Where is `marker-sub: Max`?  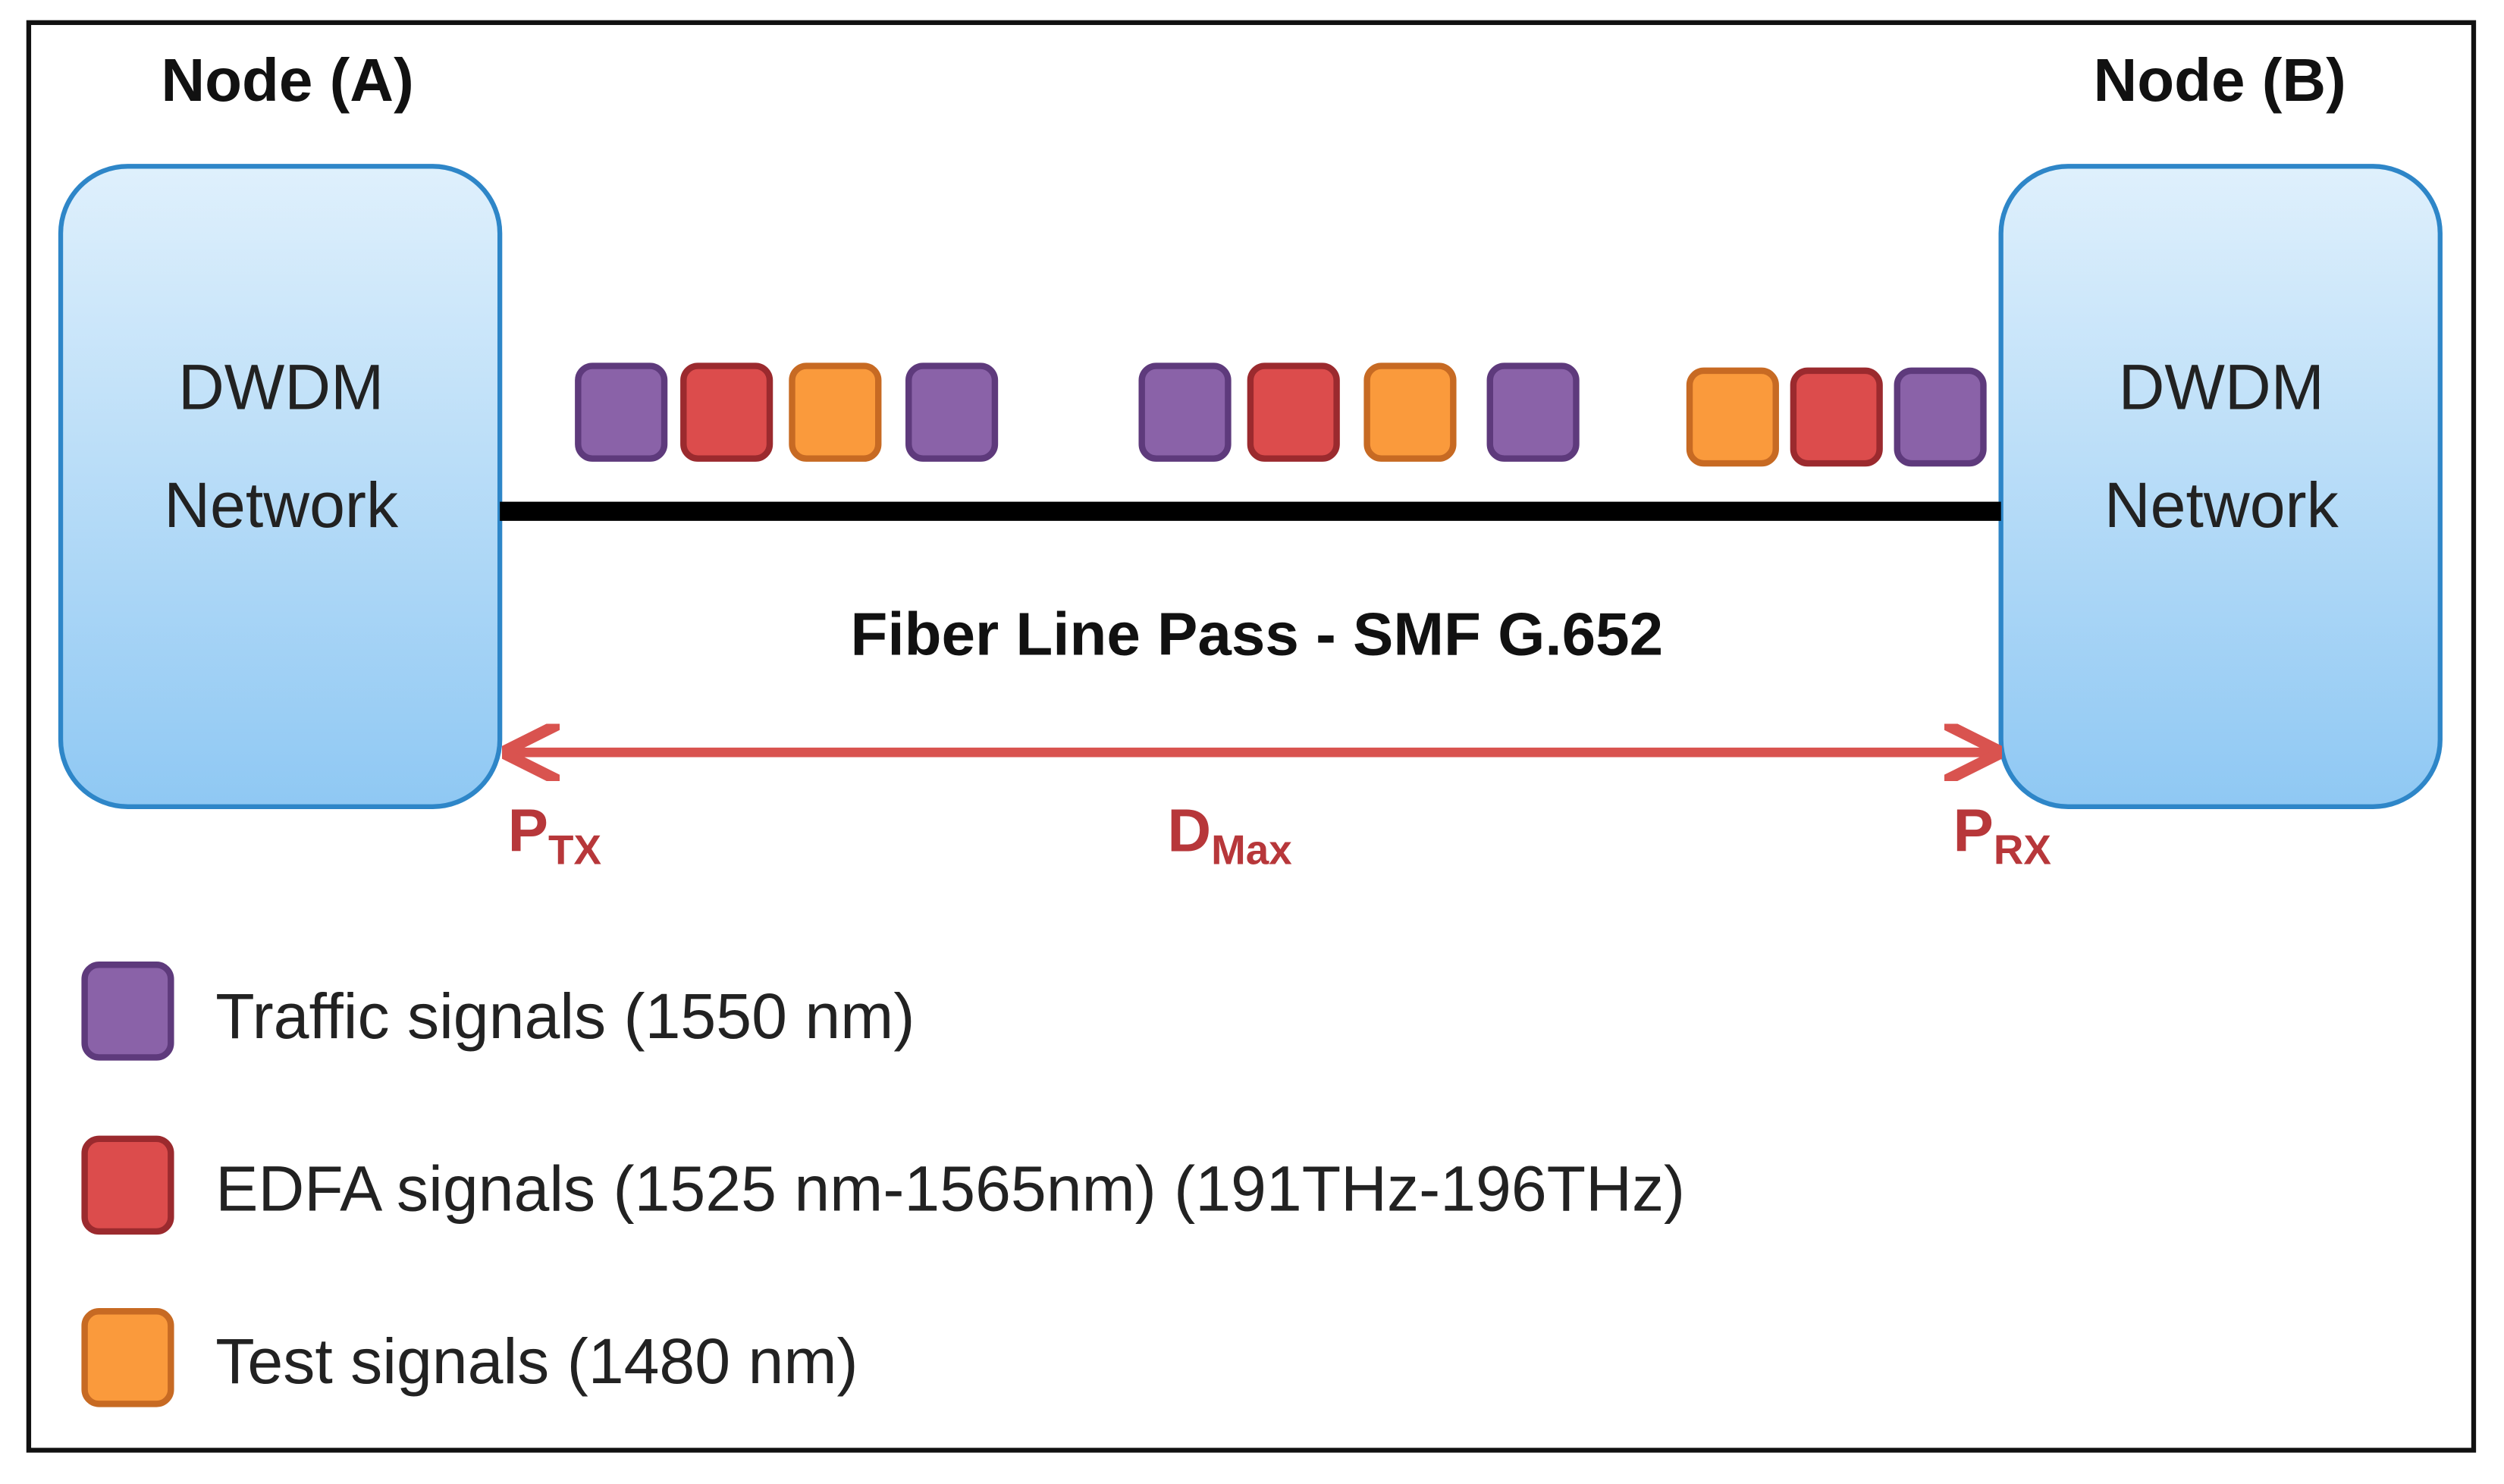
marker-sub: Max is located at coordinates (1251, 850).